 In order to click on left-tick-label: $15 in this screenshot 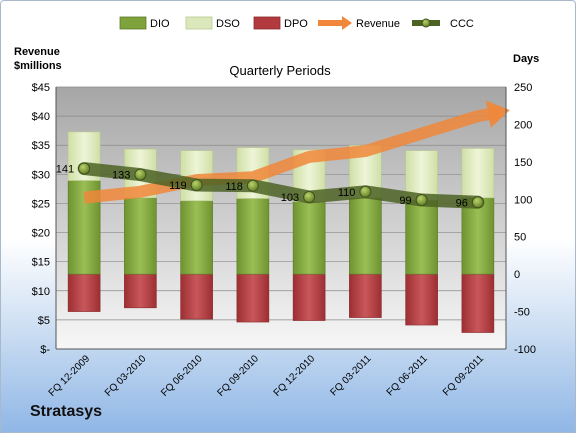, I will do `click(41, 263)`.